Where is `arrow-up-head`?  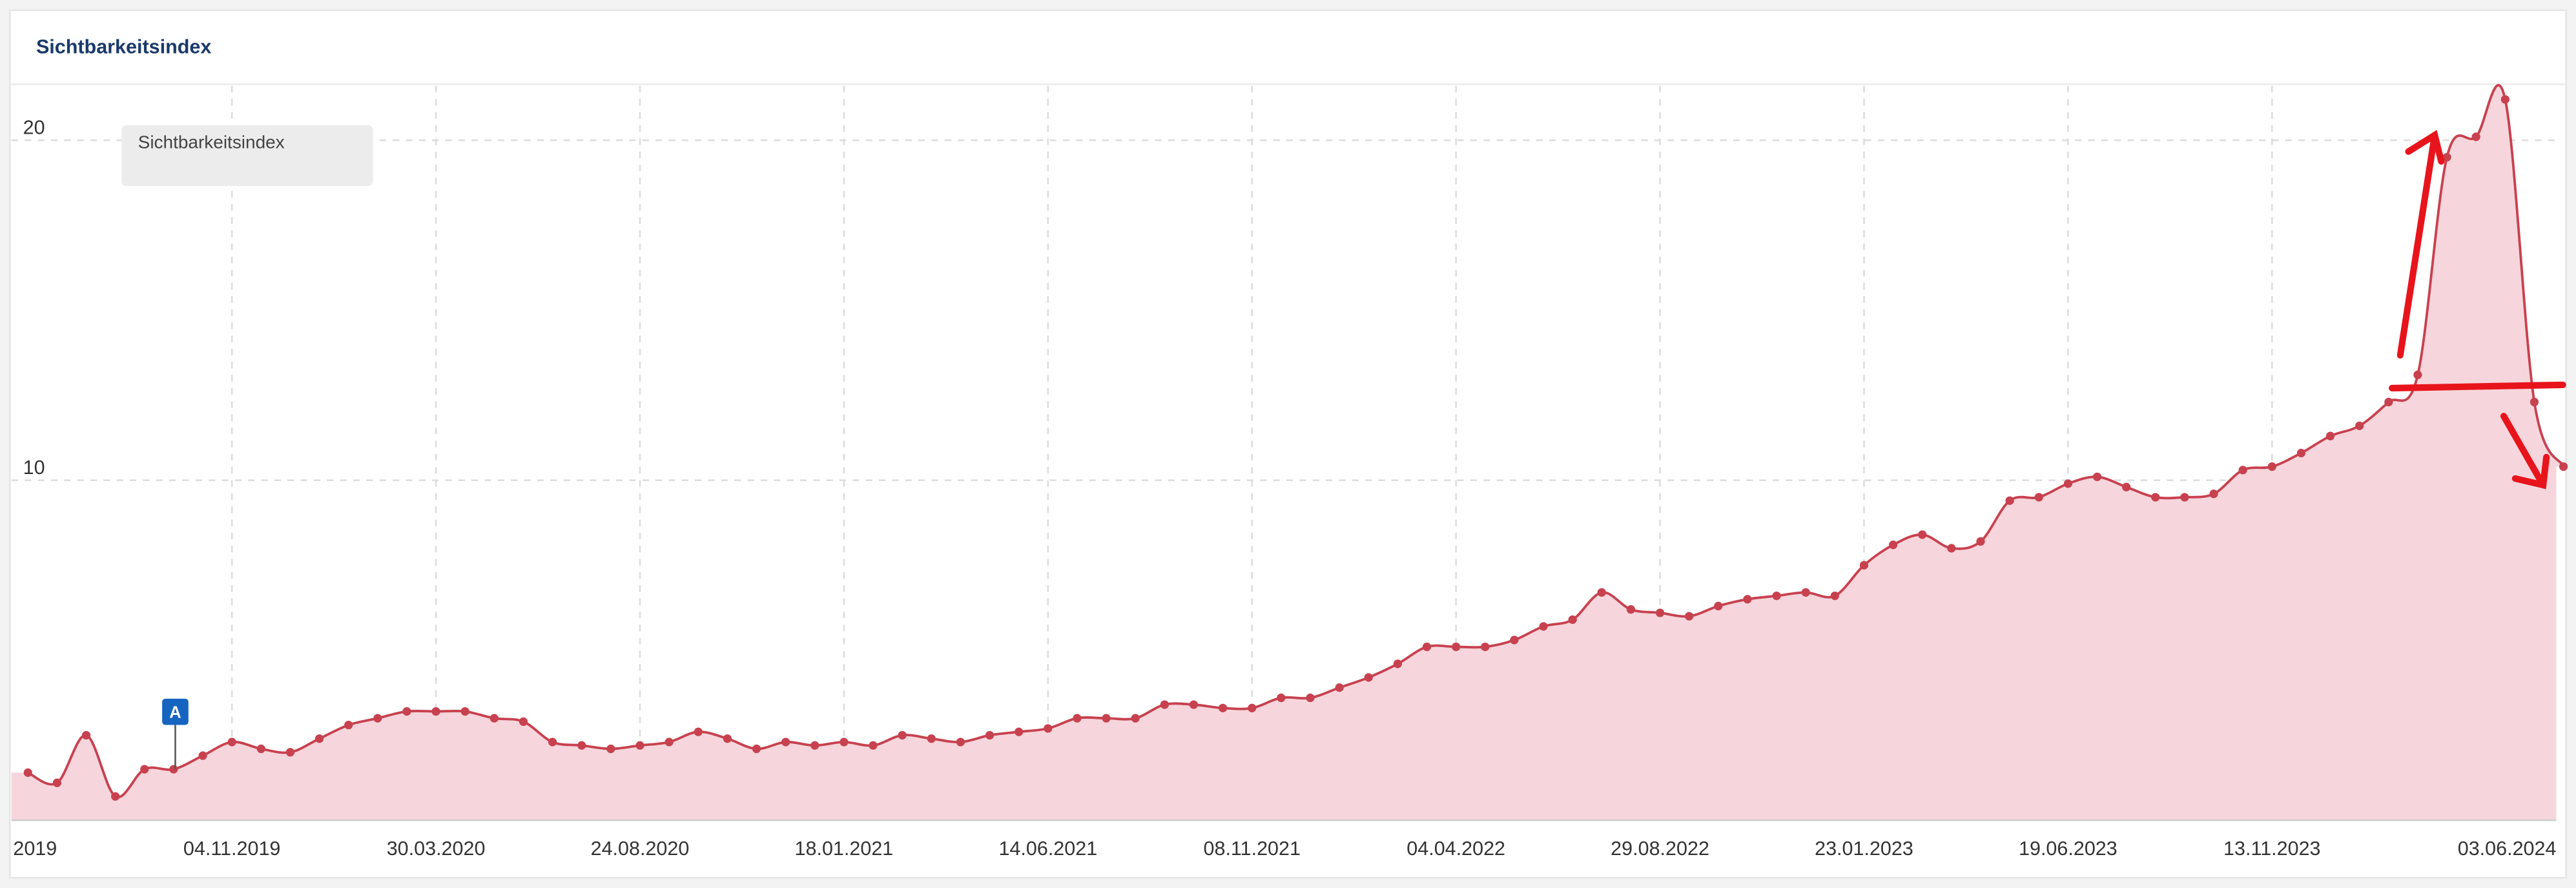
arrow-up-head is located at coordinates (2425, 147).